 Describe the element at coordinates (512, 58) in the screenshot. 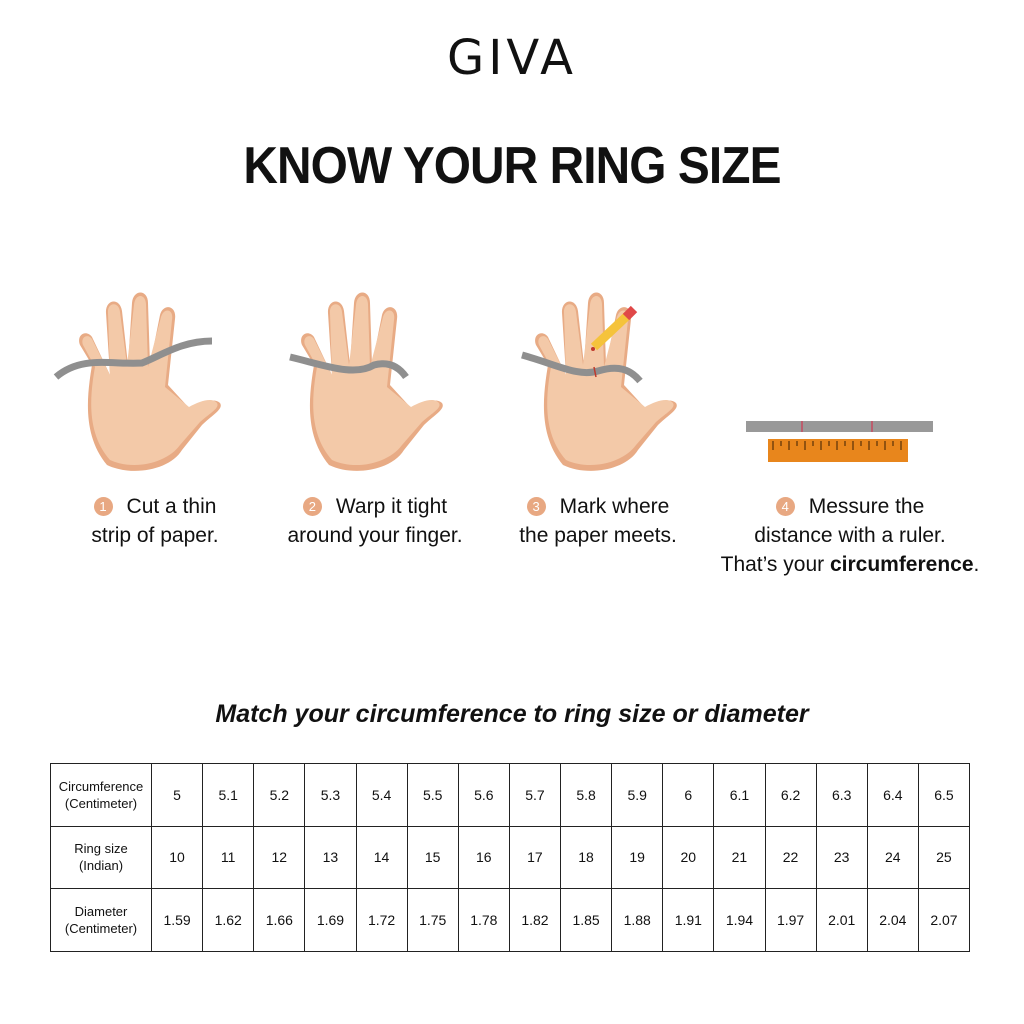

I see `brand-logo: GIVA` at that location.